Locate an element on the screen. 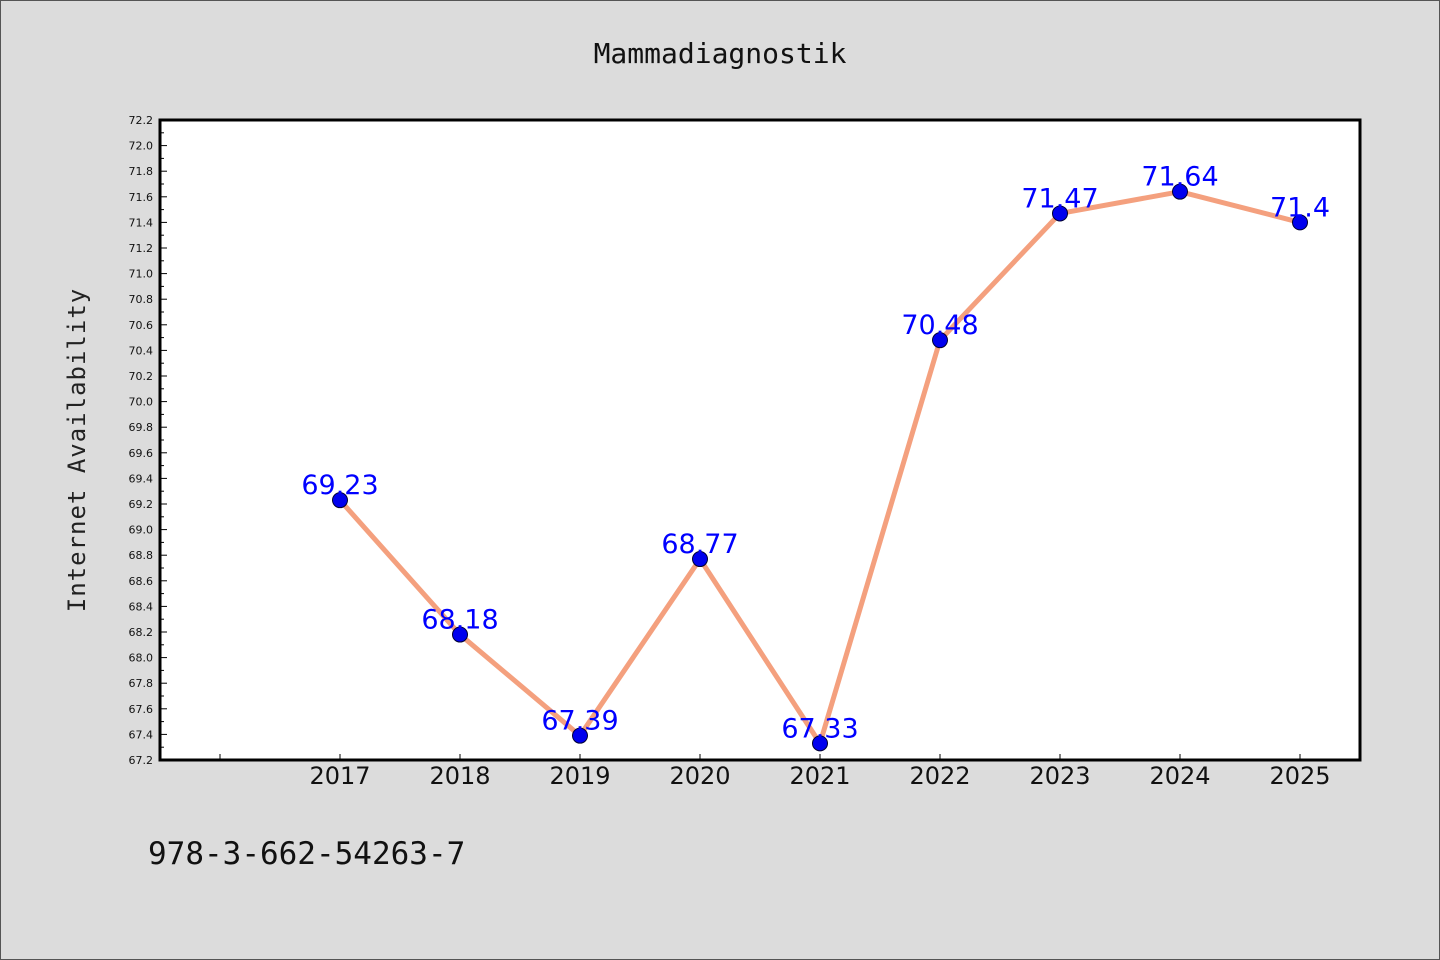  y-tick-label: 70.4 is located at coordinates (141, 350).